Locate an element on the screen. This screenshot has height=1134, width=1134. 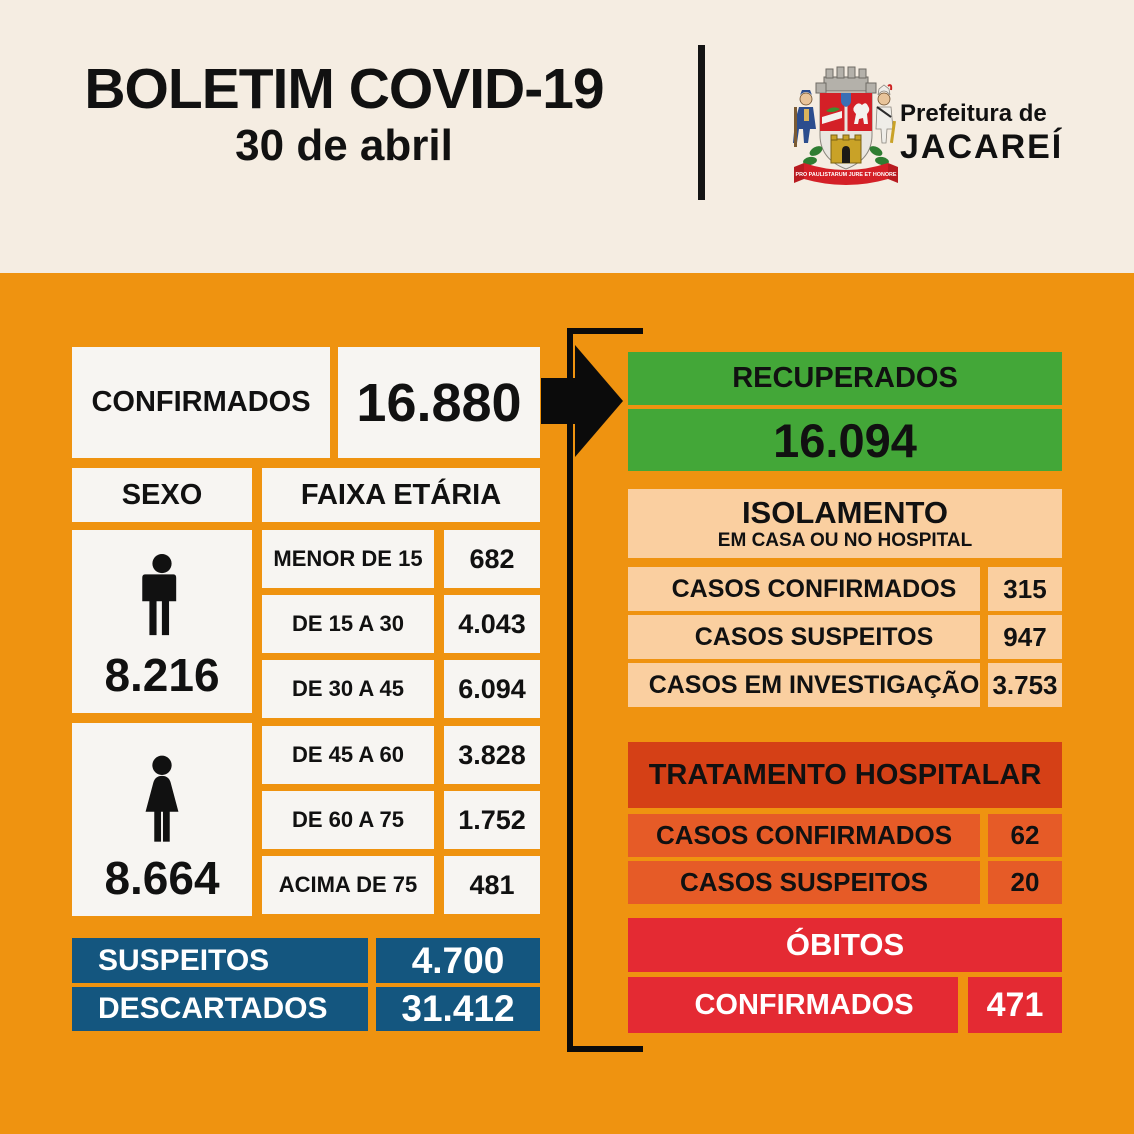
age-label-text: DE 30 A 45 is located at coordinates (348, 688).